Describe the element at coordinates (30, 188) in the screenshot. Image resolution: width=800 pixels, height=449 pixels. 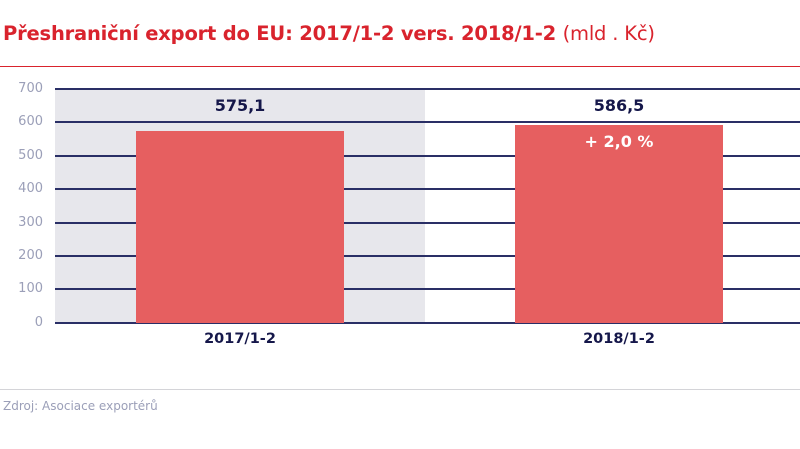
I see `y-tick-label: 400` at that location.